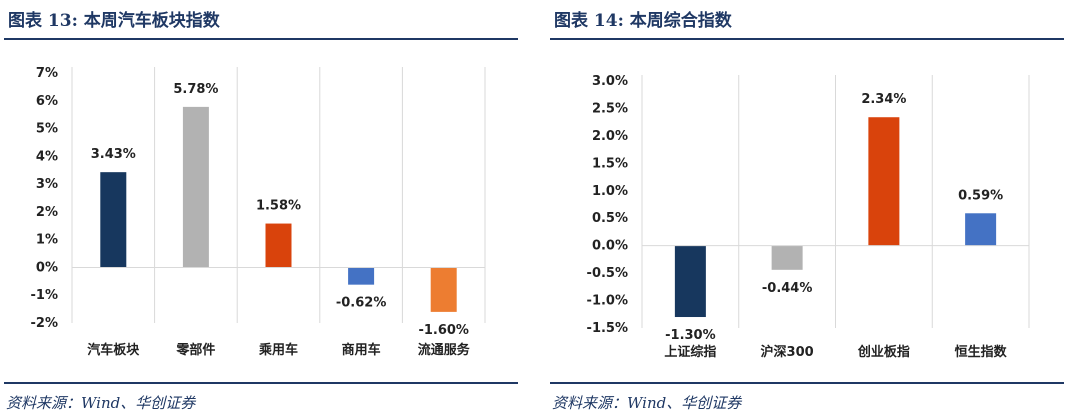 The height and width of the screenshot is (418, 1066). Describe the element at coordinates (610, 218) in the screenshot. I see `y-tick-label: 0.5%` at that location.